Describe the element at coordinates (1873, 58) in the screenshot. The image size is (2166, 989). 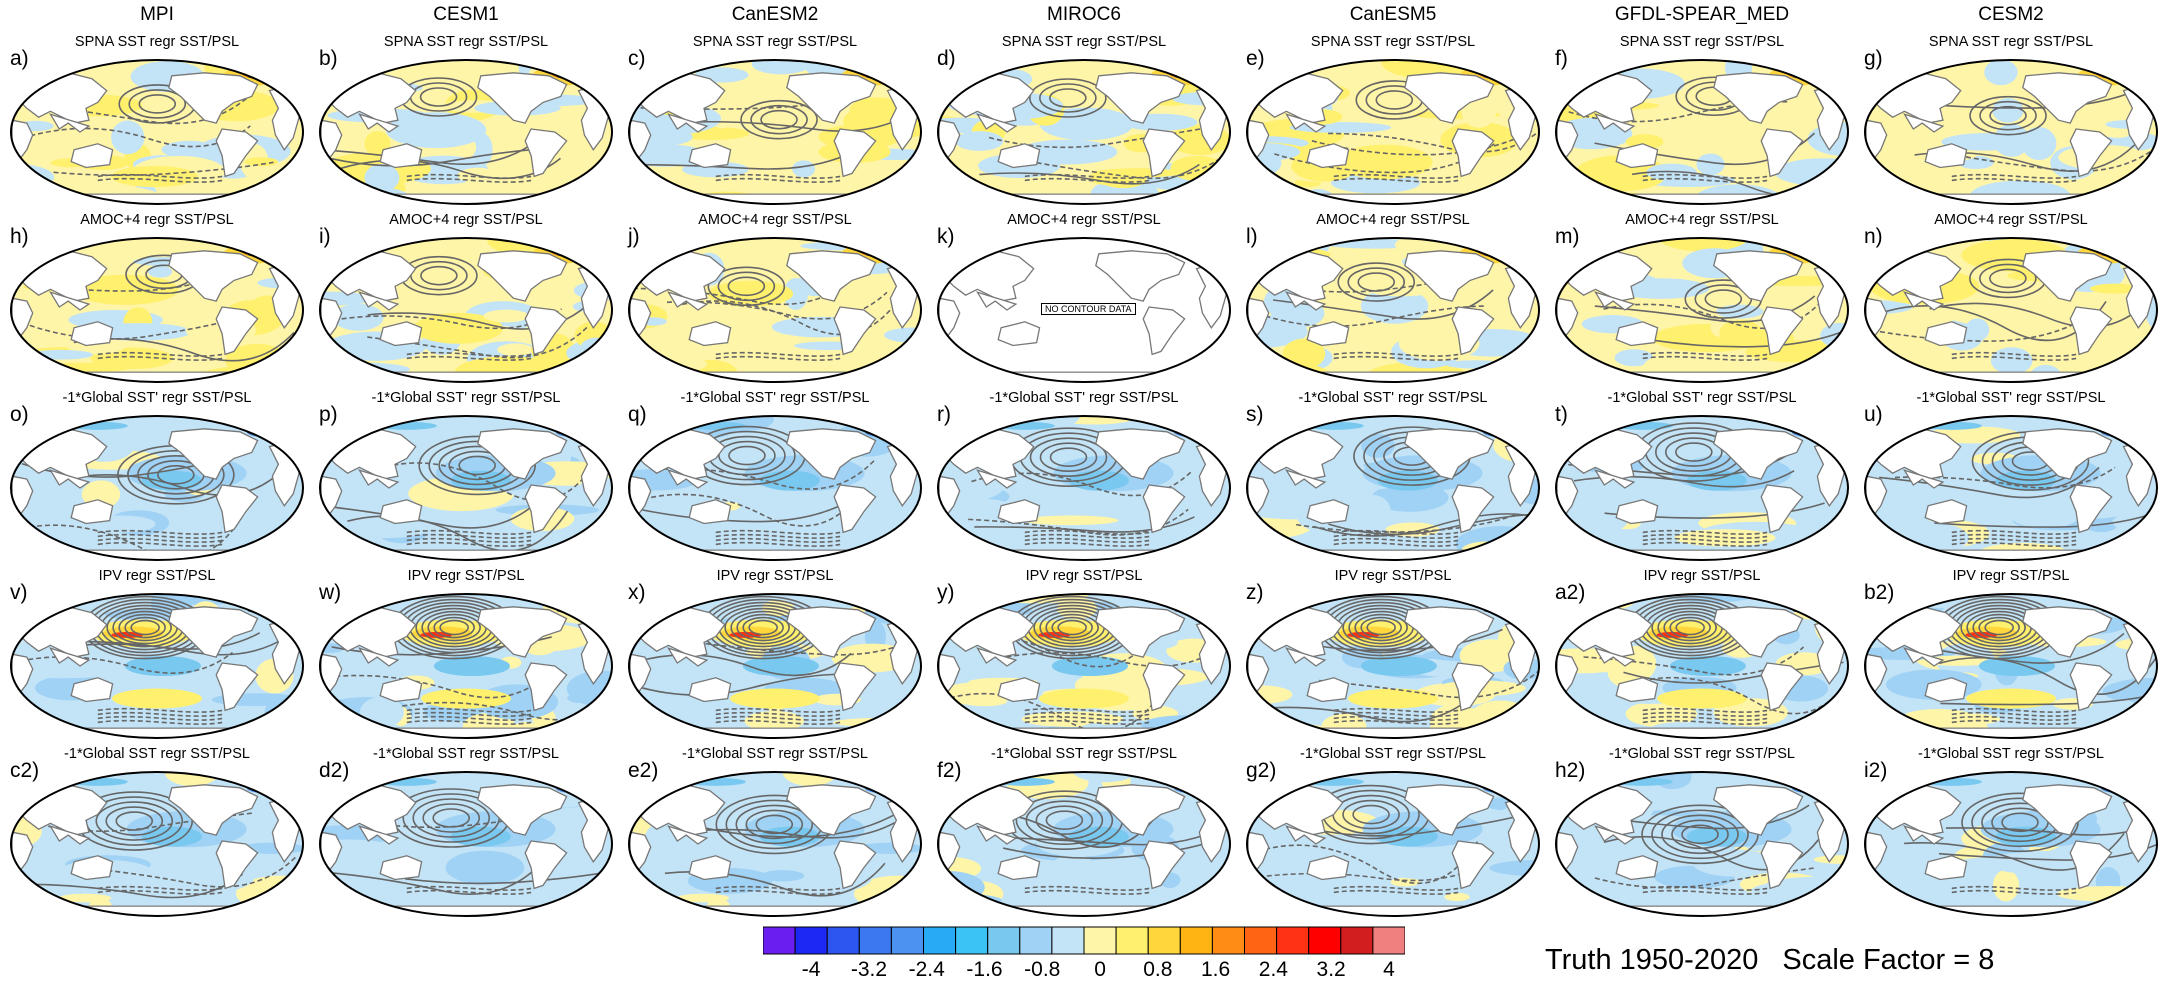
I see `panel-label: g)` at that location.